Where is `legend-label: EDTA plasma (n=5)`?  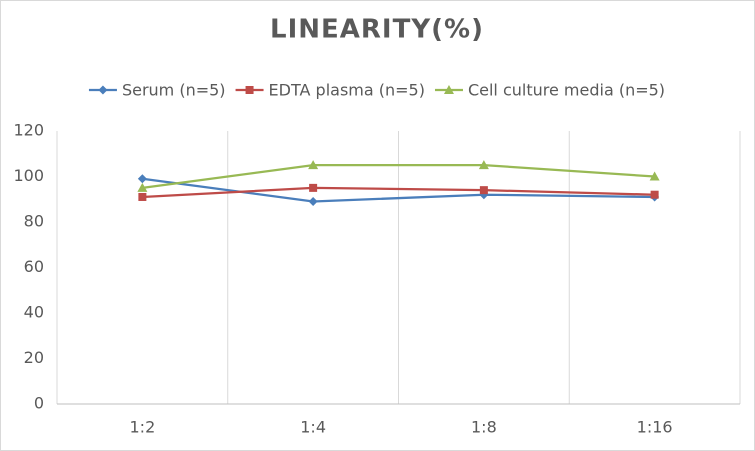 legend-label: EDTA plasma (n=5) is located at coordinates (347, 90).